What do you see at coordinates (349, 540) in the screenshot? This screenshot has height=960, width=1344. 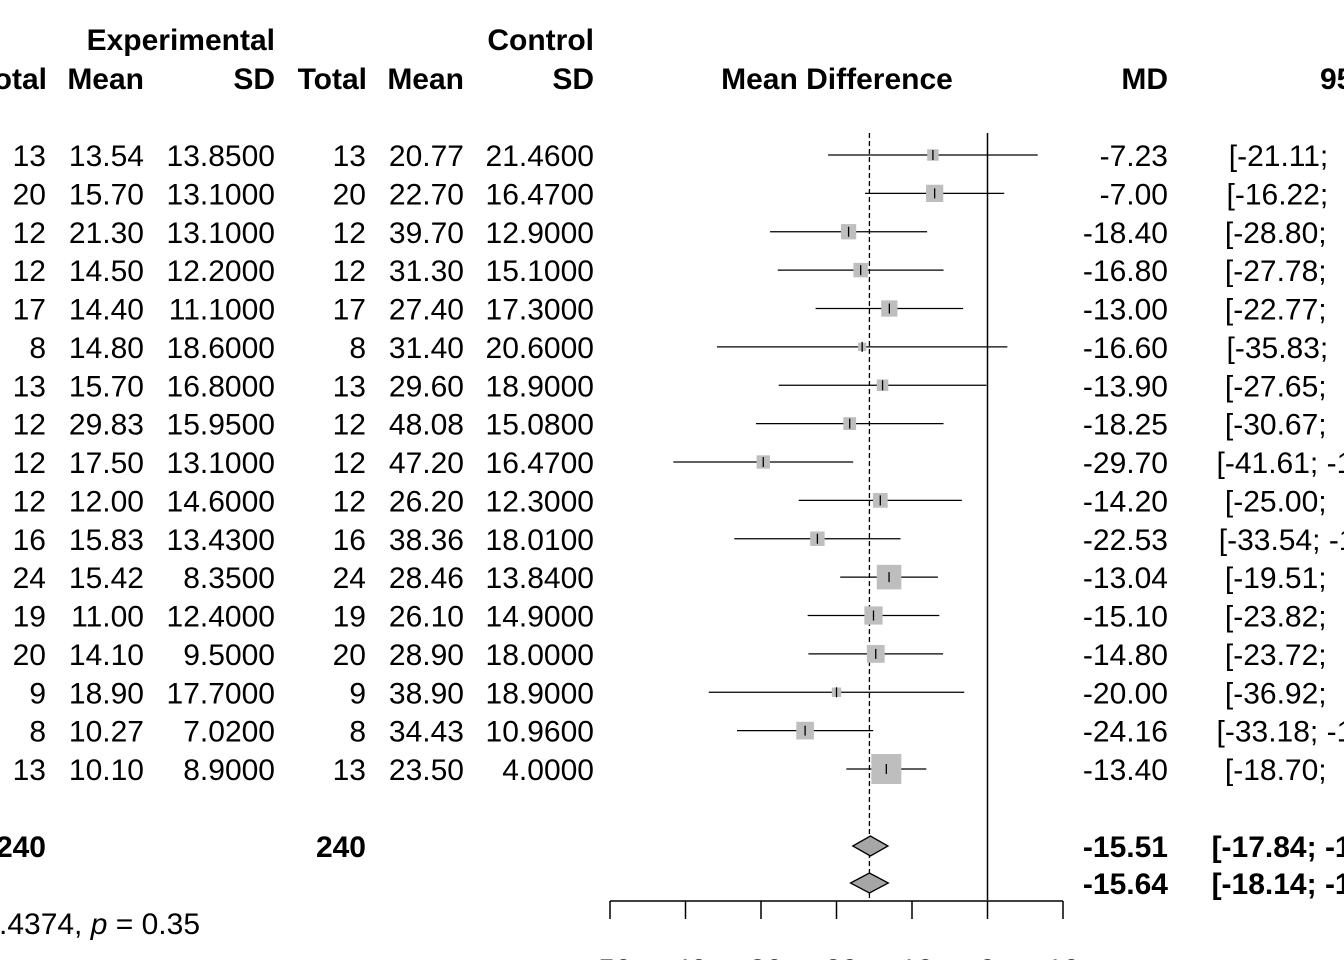 I see `cell-c-total: 16` at bounding box center [349, 540].